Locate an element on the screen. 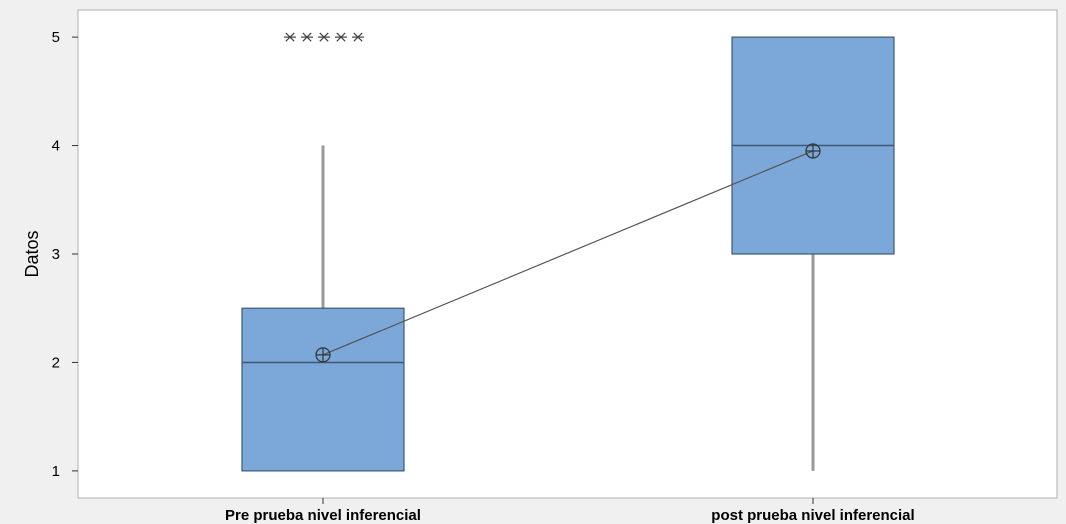  y-axis-title: Datos is located at coordinates (32, 253).